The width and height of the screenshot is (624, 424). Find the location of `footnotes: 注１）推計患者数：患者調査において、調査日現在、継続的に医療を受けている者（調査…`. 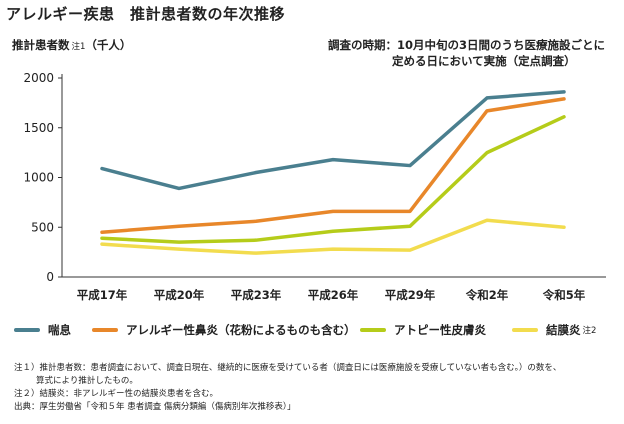

footnotes: 注１）推計患者数：患者調査において、調査日現在、継続的に医療を受けている者（調査… is located at coordinates (287, 388).